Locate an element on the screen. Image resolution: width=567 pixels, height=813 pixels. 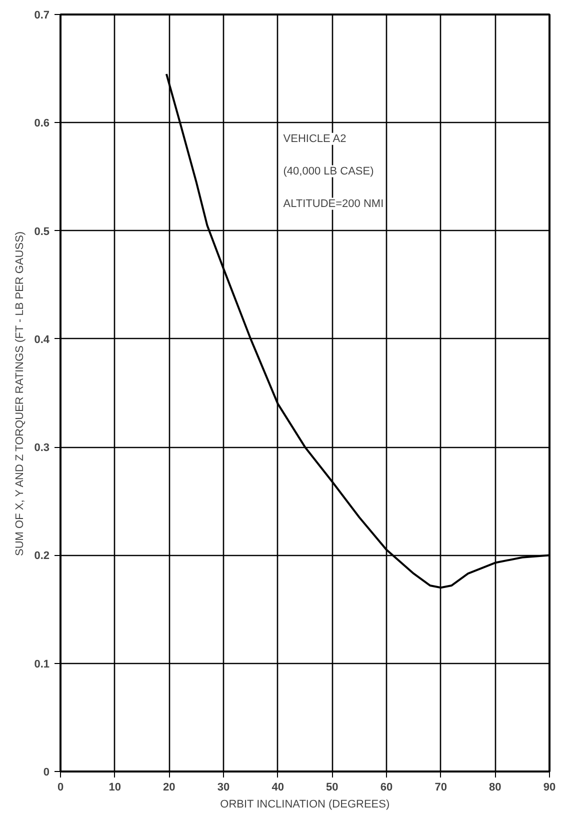
y-tick-label: 0.1 is located at coordinates (42, 664).